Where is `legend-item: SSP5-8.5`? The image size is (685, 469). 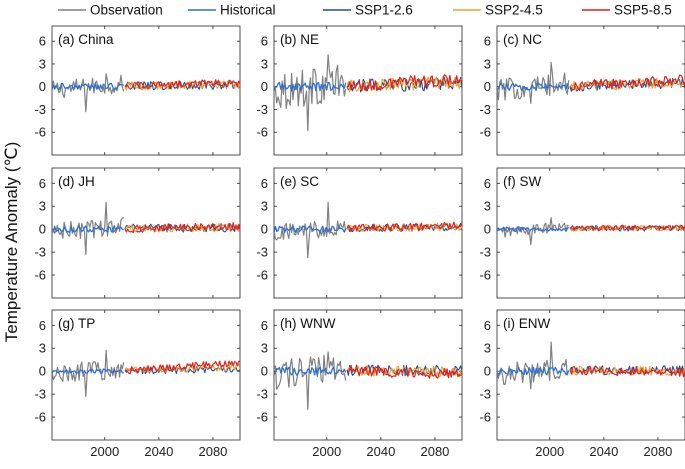
legend-item: SSP5-8.5 is located at coordinates (627, 10).